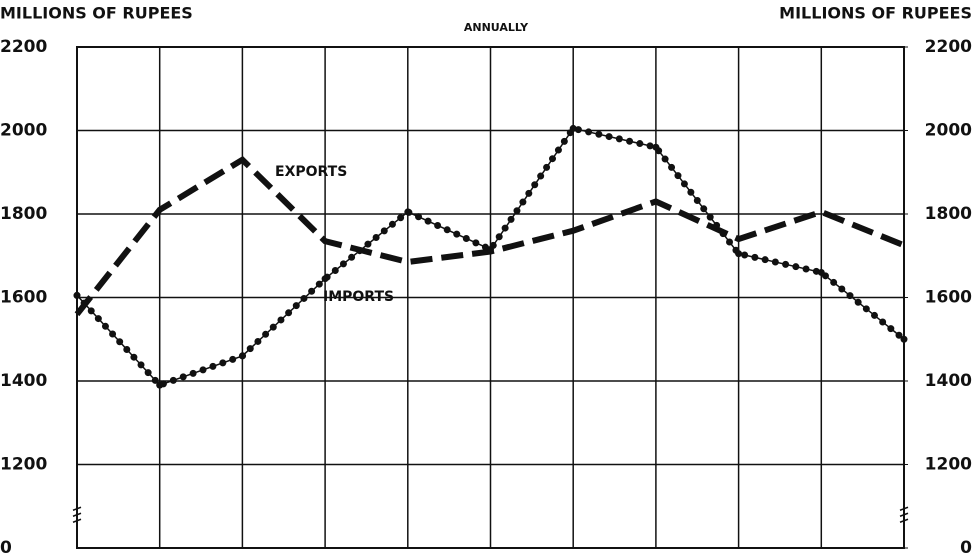  I want to click on chart-title: ANNUALLY, so click(496, 27).